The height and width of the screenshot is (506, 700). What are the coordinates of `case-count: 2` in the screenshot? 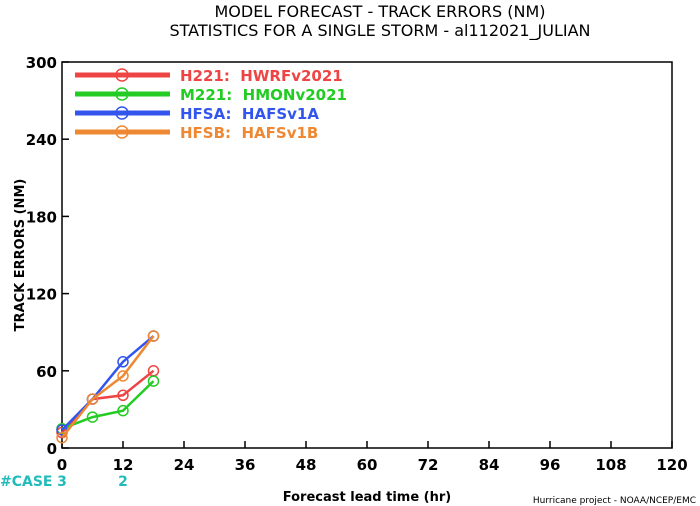 It's located at (123, 482).